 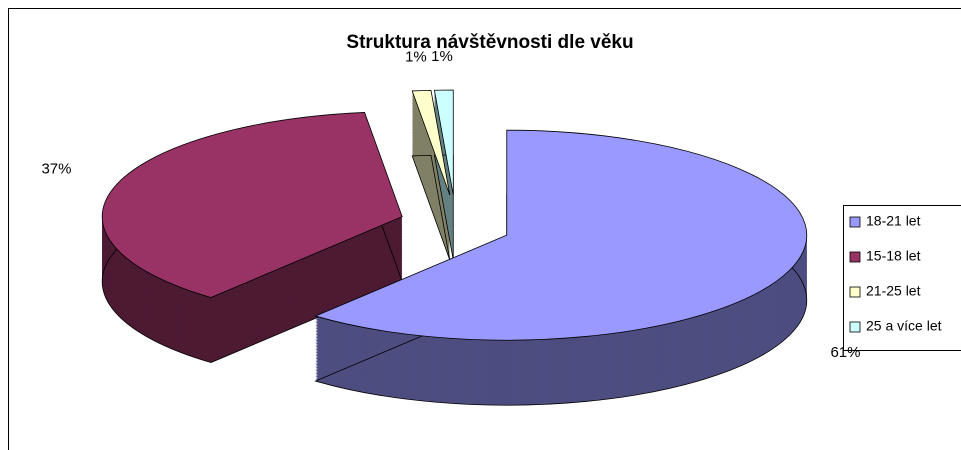 What do you see at coordinates (893, 291) in the screenshot?
I see `legend-label: 21-25 let` at bounding box center [893, 291].